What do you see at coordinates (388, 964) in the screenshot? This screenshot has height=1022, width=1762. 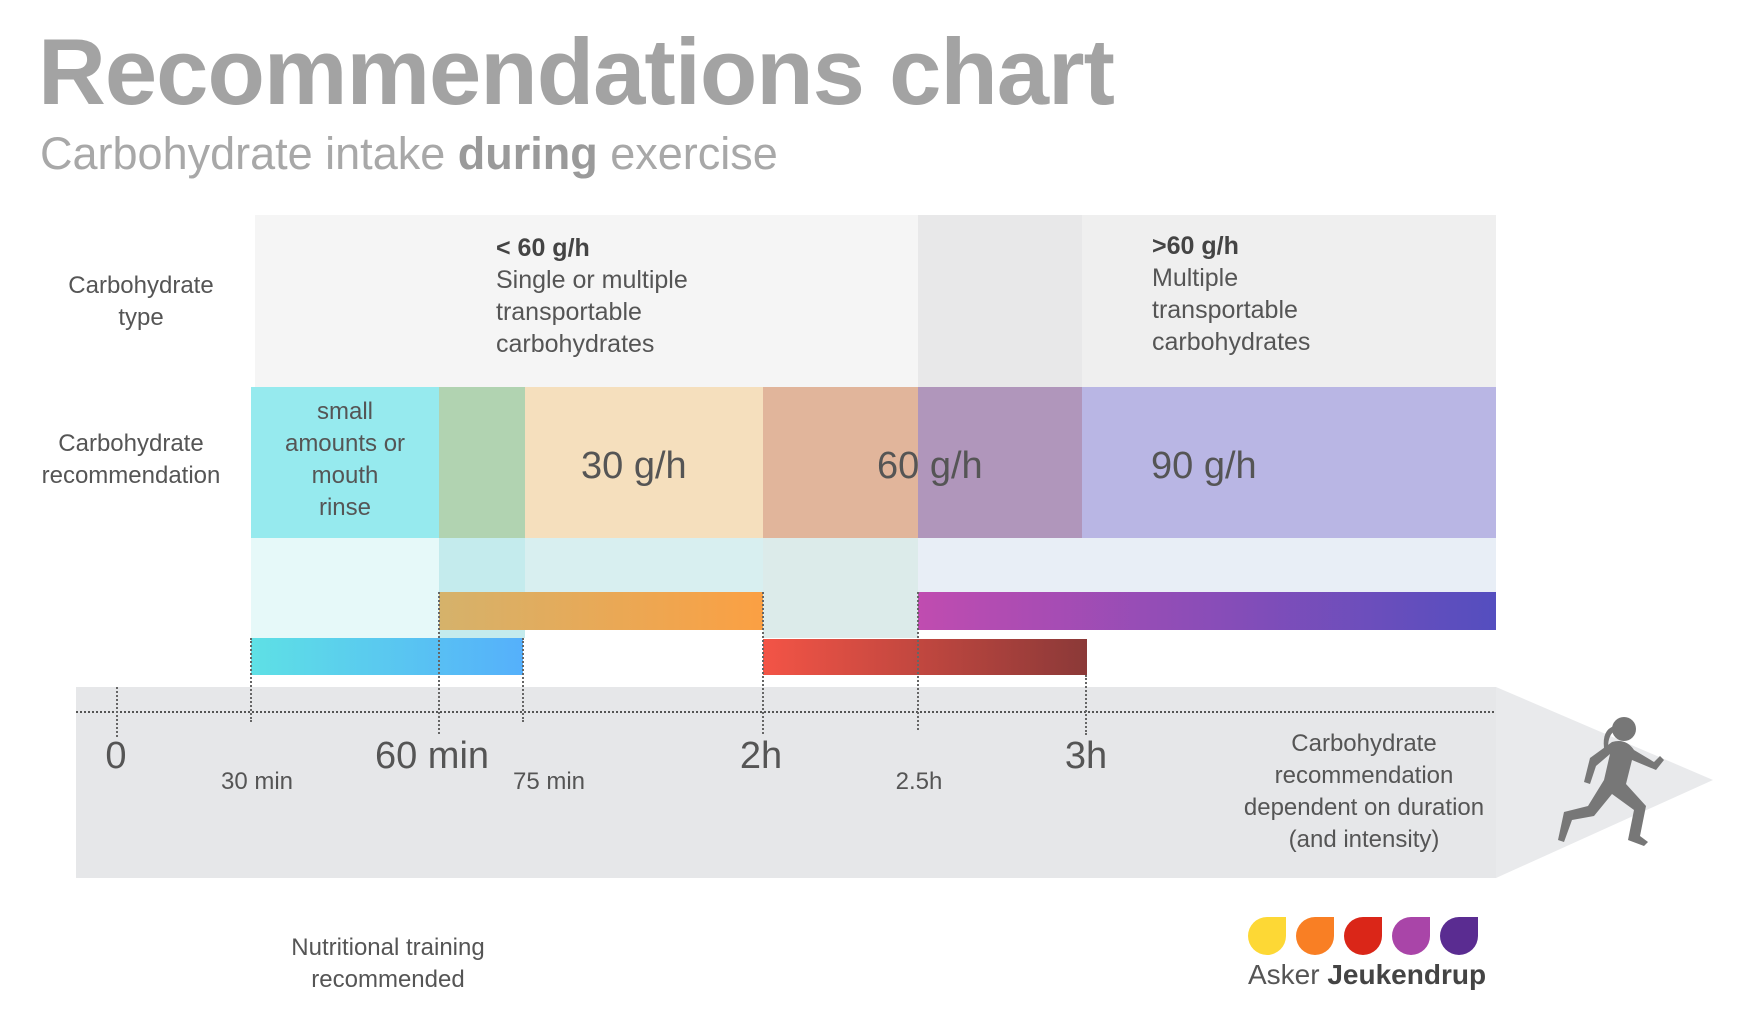 I see `footnote: Nutritional training recommended` at bounding box center [388, 964].